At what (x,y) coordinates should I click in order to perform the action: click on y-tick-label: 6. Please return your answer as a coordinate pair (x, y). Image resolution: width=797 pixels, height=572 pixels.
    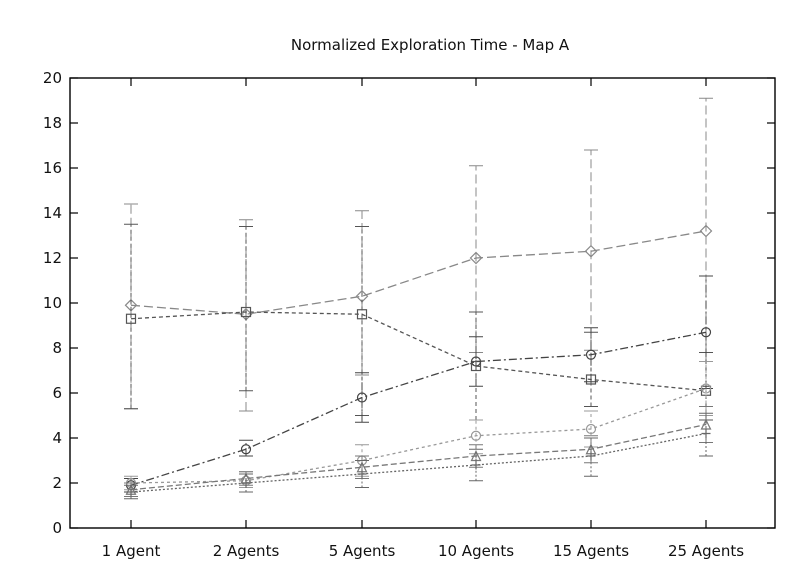
    Looking at the image, I should click on (57, 393).